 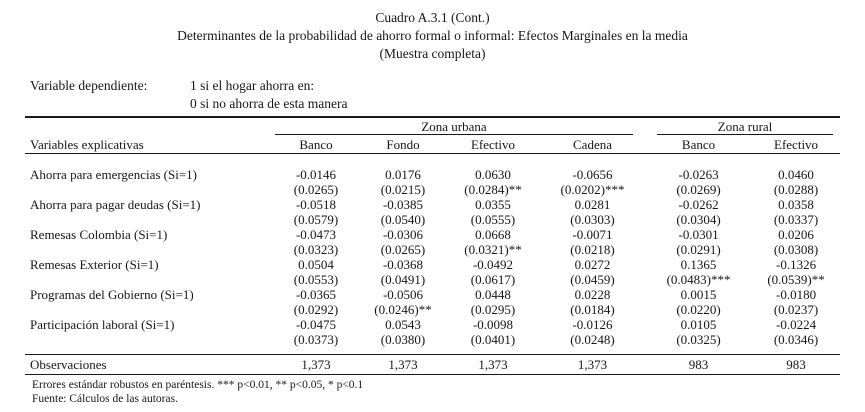 I want to click on group-header-zona-rural: Zona rural, so click(x=743, y=125).